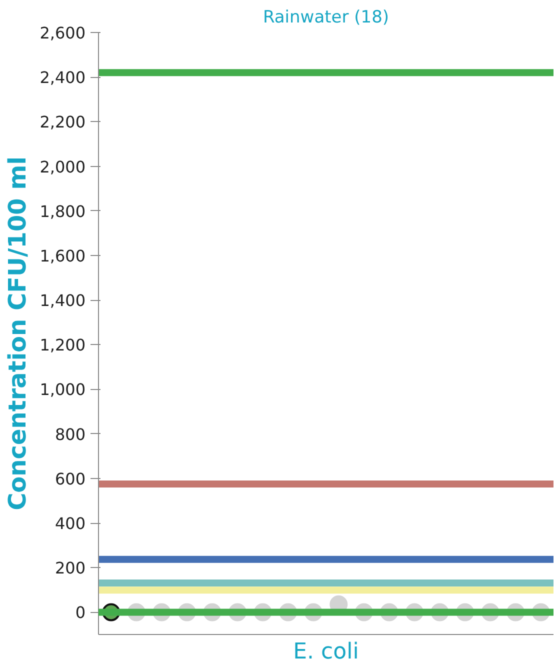 Image resolution: width=558 pixels, height=667 pixels. What do you see at coordinates (70, 478) in the screenshot?
I see `y-tick-label: 600` at bounding box center [70, 478].